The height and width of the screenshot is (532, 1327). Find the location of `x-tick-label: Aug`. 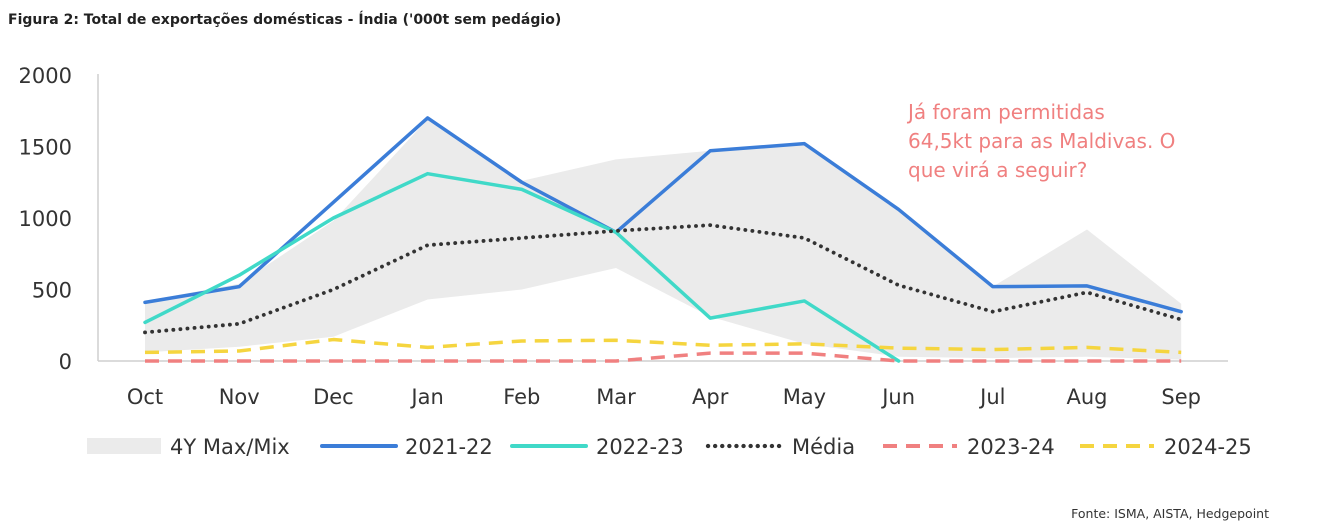

x-tick-label: Aug is located at coordinates (1086, 397).